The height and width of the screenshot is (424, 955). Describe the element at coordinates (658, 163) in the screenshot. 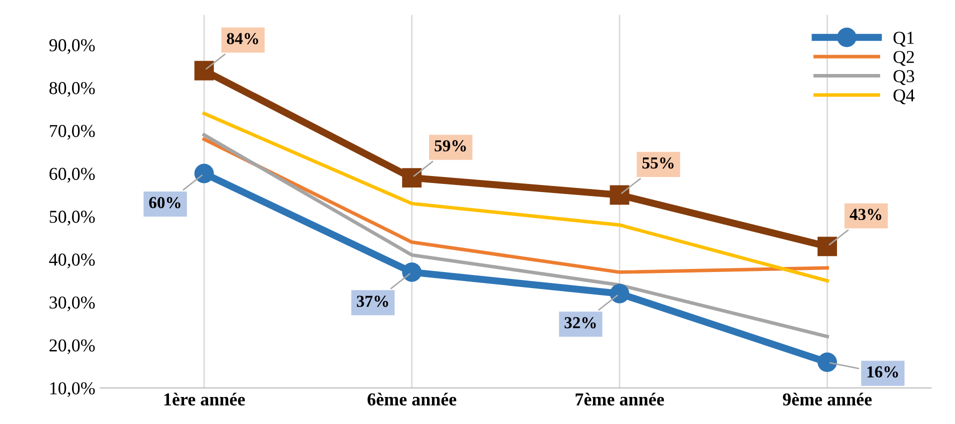

I see `data-label: 55%` at that location.